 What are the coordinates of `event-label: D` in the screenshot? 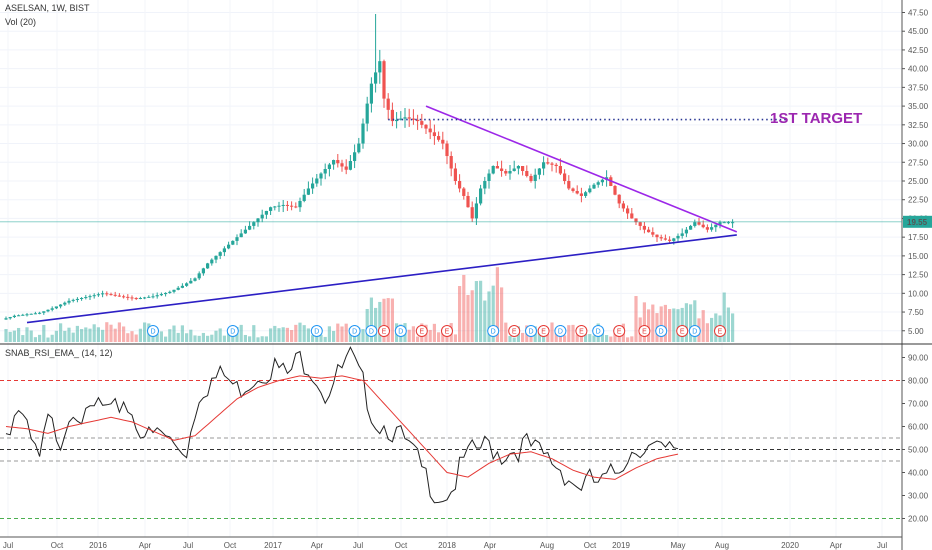 It's located at (232, 332).